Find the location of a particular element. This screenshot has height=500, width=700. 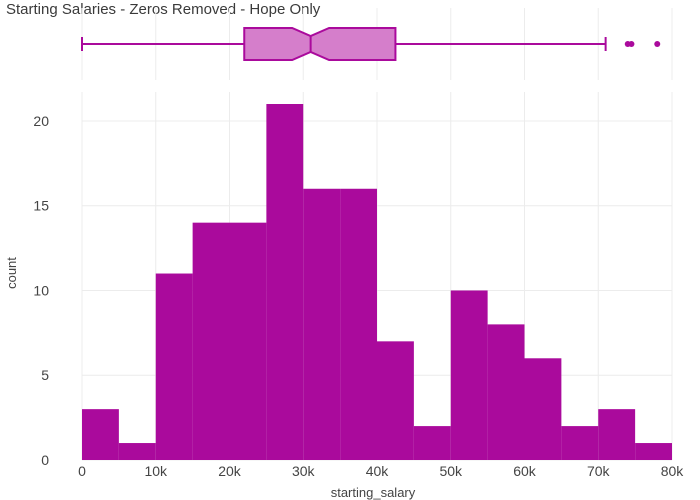

x-tick-label: 70k is located at coordinates (599, 471).